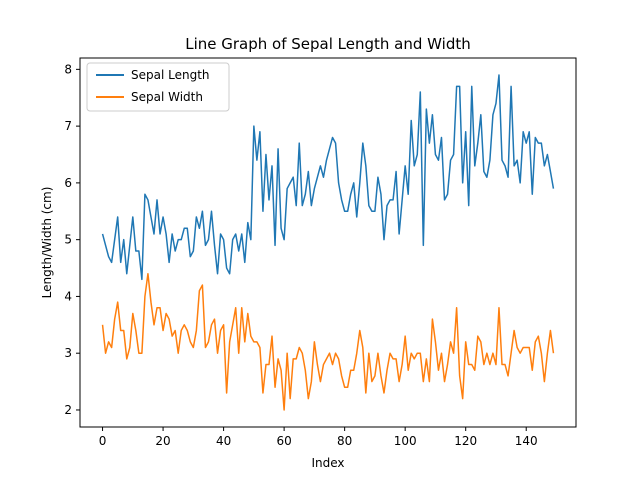 This screenshot has height=480, width=640. I want to click on x-tick-label: 40, so click(223, 441).